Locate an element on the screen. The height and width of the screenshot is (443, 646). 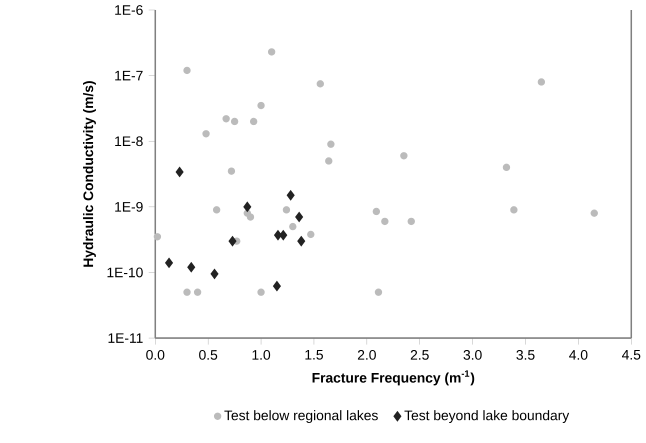
x-tick-label: 3.5 is located at coordinates (525, 355).